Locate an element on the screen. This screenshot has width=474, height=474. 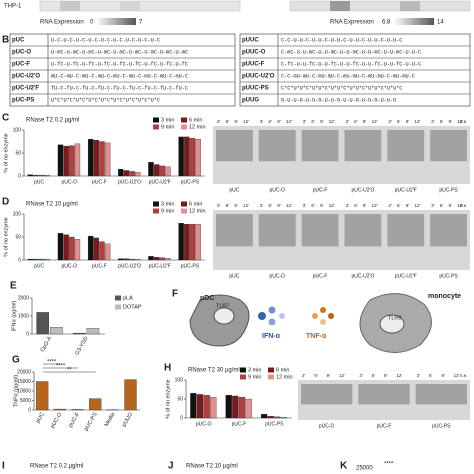
y-axis-label: TNFα (pg/ml) is located at coordinates (16, 391).